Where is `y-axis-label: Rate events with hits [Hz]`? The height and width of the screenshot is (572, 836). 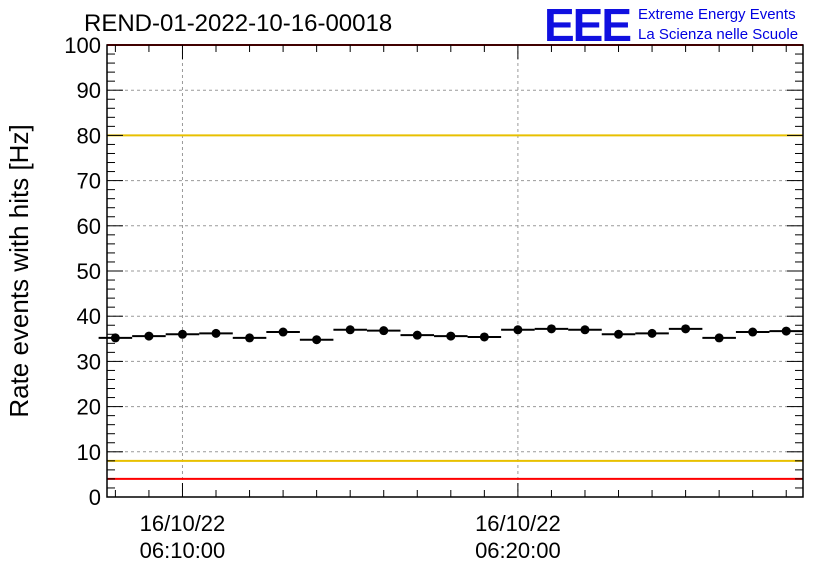 y-axis-label: Rate events with hits [Hz] is located at coordinates (19, 270).